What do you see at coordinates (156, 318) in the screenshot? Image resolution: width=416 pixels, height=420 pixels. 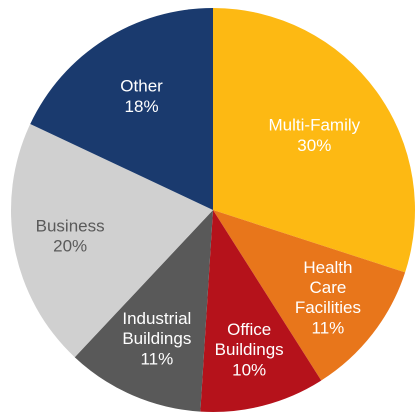 I see `slice-label-line: Industrial` at bounding box center [156, 318].